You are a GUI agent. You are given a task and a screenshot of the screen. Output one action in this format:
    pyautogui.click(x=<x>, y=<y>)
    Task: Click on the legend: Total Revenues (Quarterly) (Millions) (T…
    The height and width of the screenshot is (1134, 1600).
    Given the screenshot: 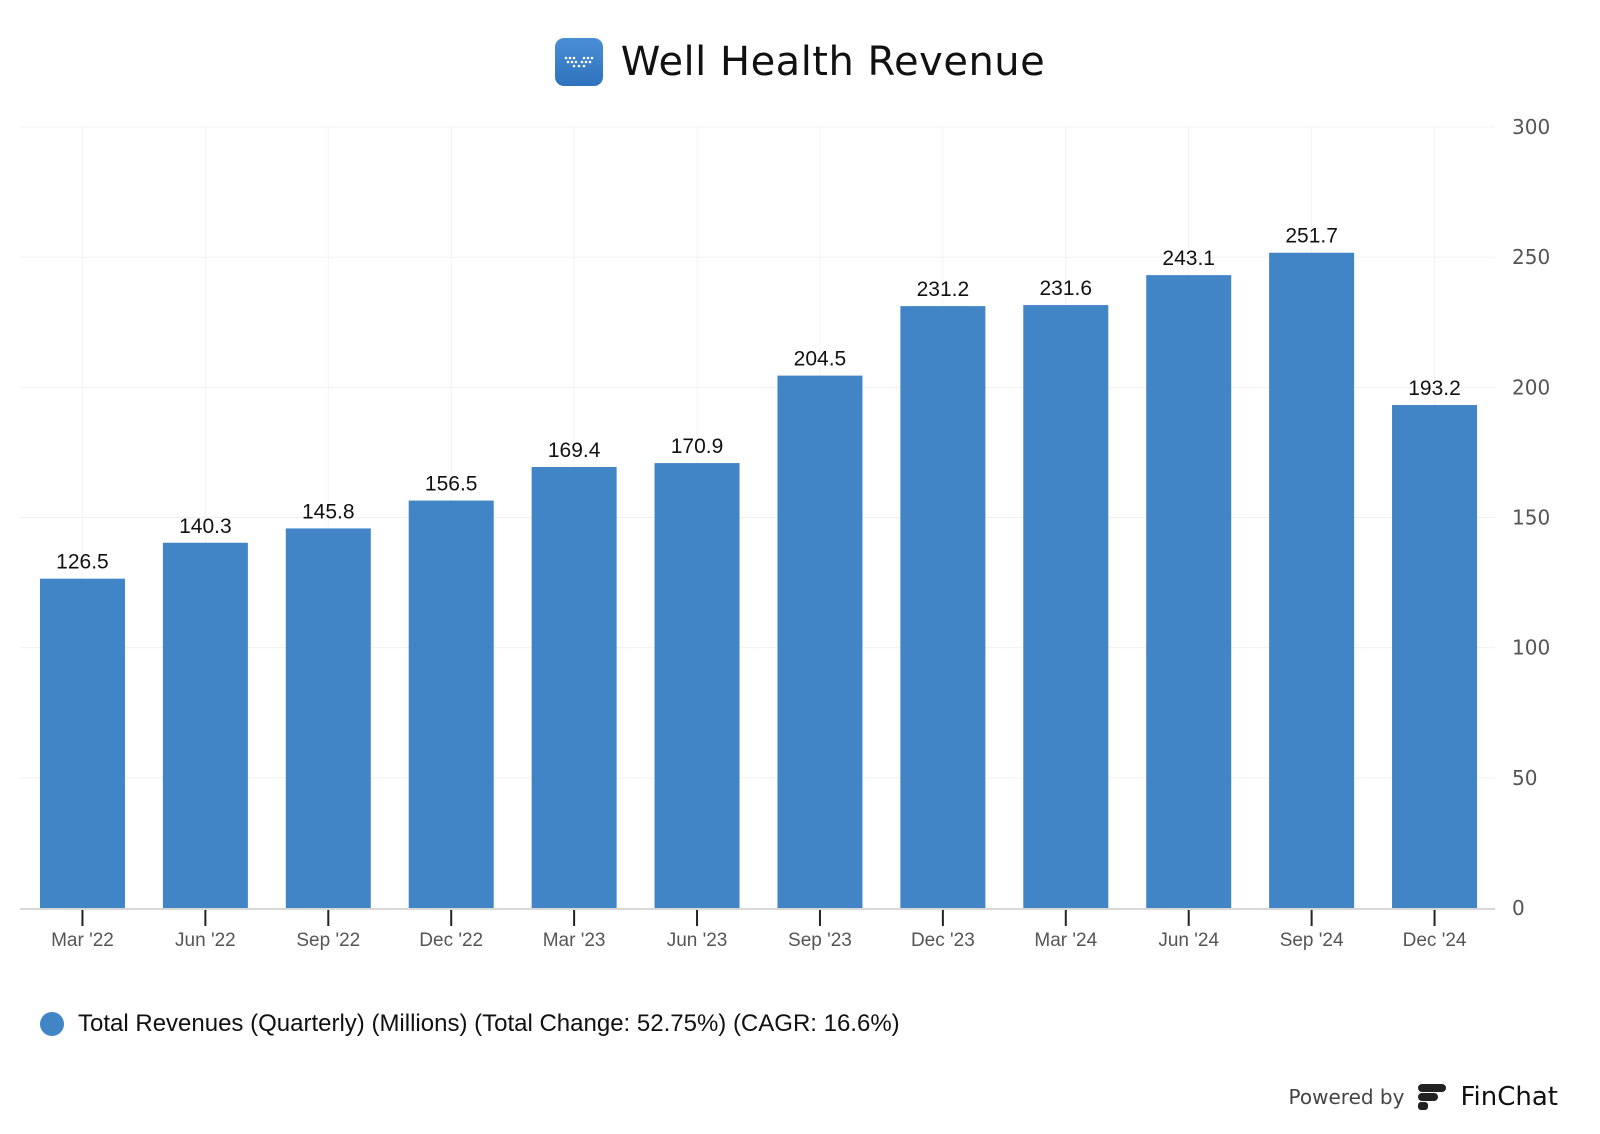 What is the action you would take?
    pyautogui.click(x=470, y=1024)
    